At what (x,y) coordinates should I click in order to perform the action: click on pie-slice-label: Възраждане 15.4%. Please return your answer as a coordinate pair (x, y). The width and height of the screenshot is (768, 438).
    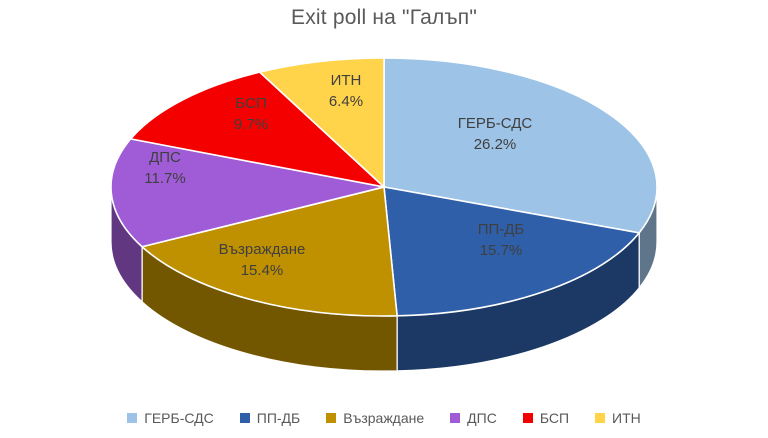
    Looking at the image, I should click on (262, 260).